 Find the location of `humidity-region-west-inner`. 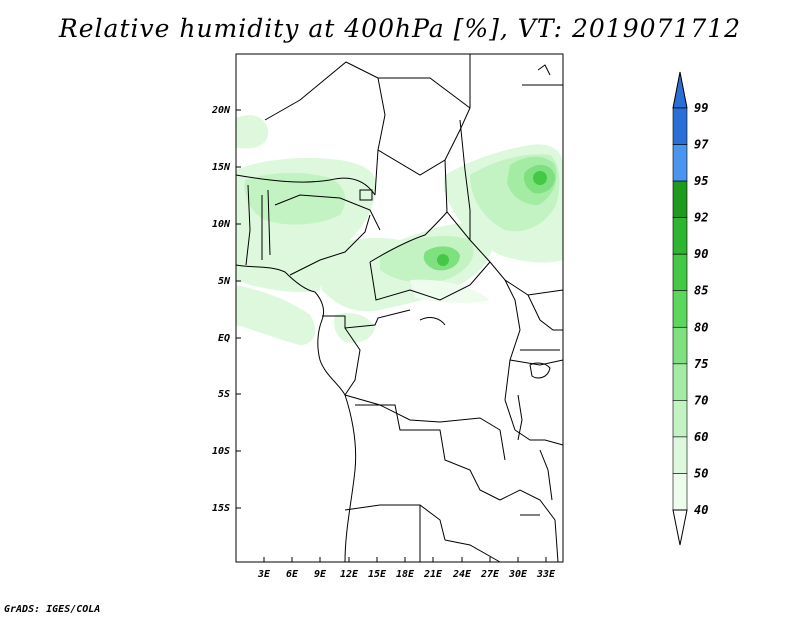

humidity-region-west-inner is located at coordinates (295, 198).